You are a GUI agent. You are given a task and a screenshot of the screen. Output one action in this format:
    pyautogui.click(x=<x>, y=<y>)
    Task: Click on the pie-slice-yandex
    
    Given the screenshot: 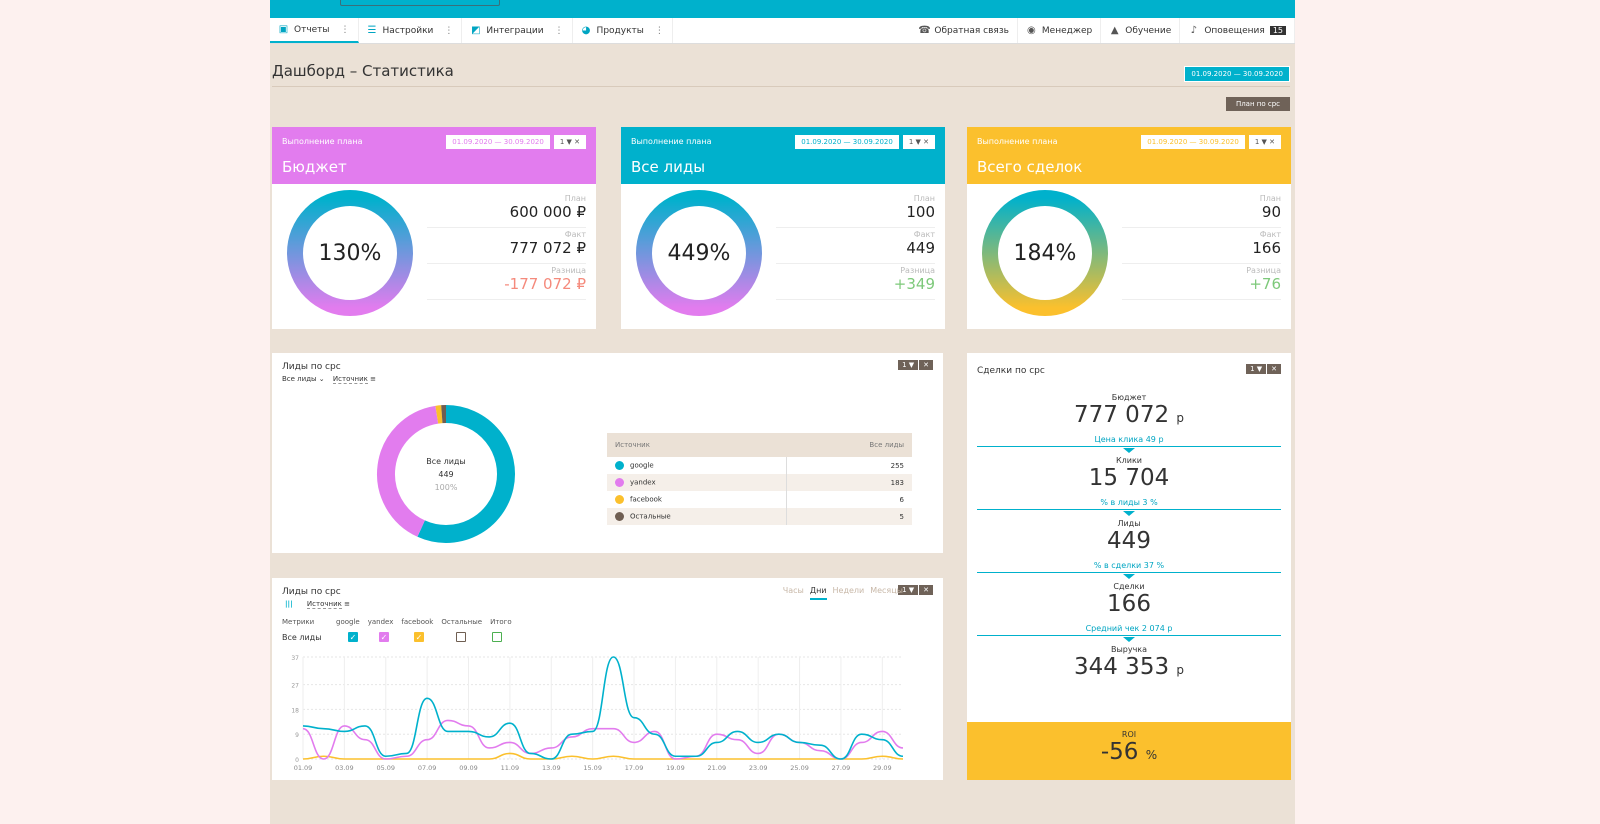 What is the action you would take?
    pyautogui.click(x=408, y=471)
    